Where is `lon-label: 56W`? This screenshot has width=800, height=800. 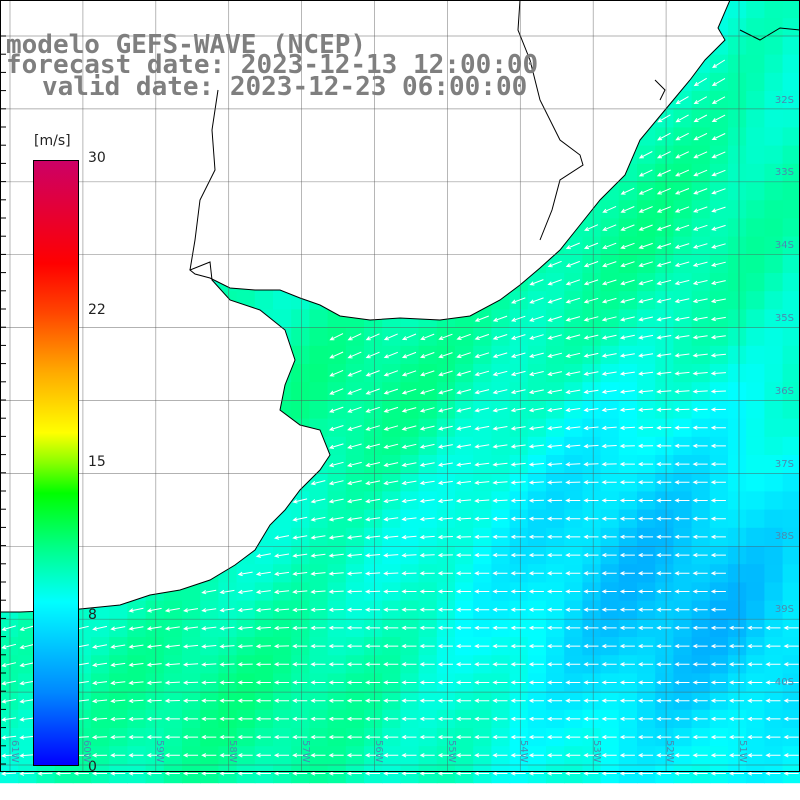 lon-label: 56W is located at coordinates (378, 751).